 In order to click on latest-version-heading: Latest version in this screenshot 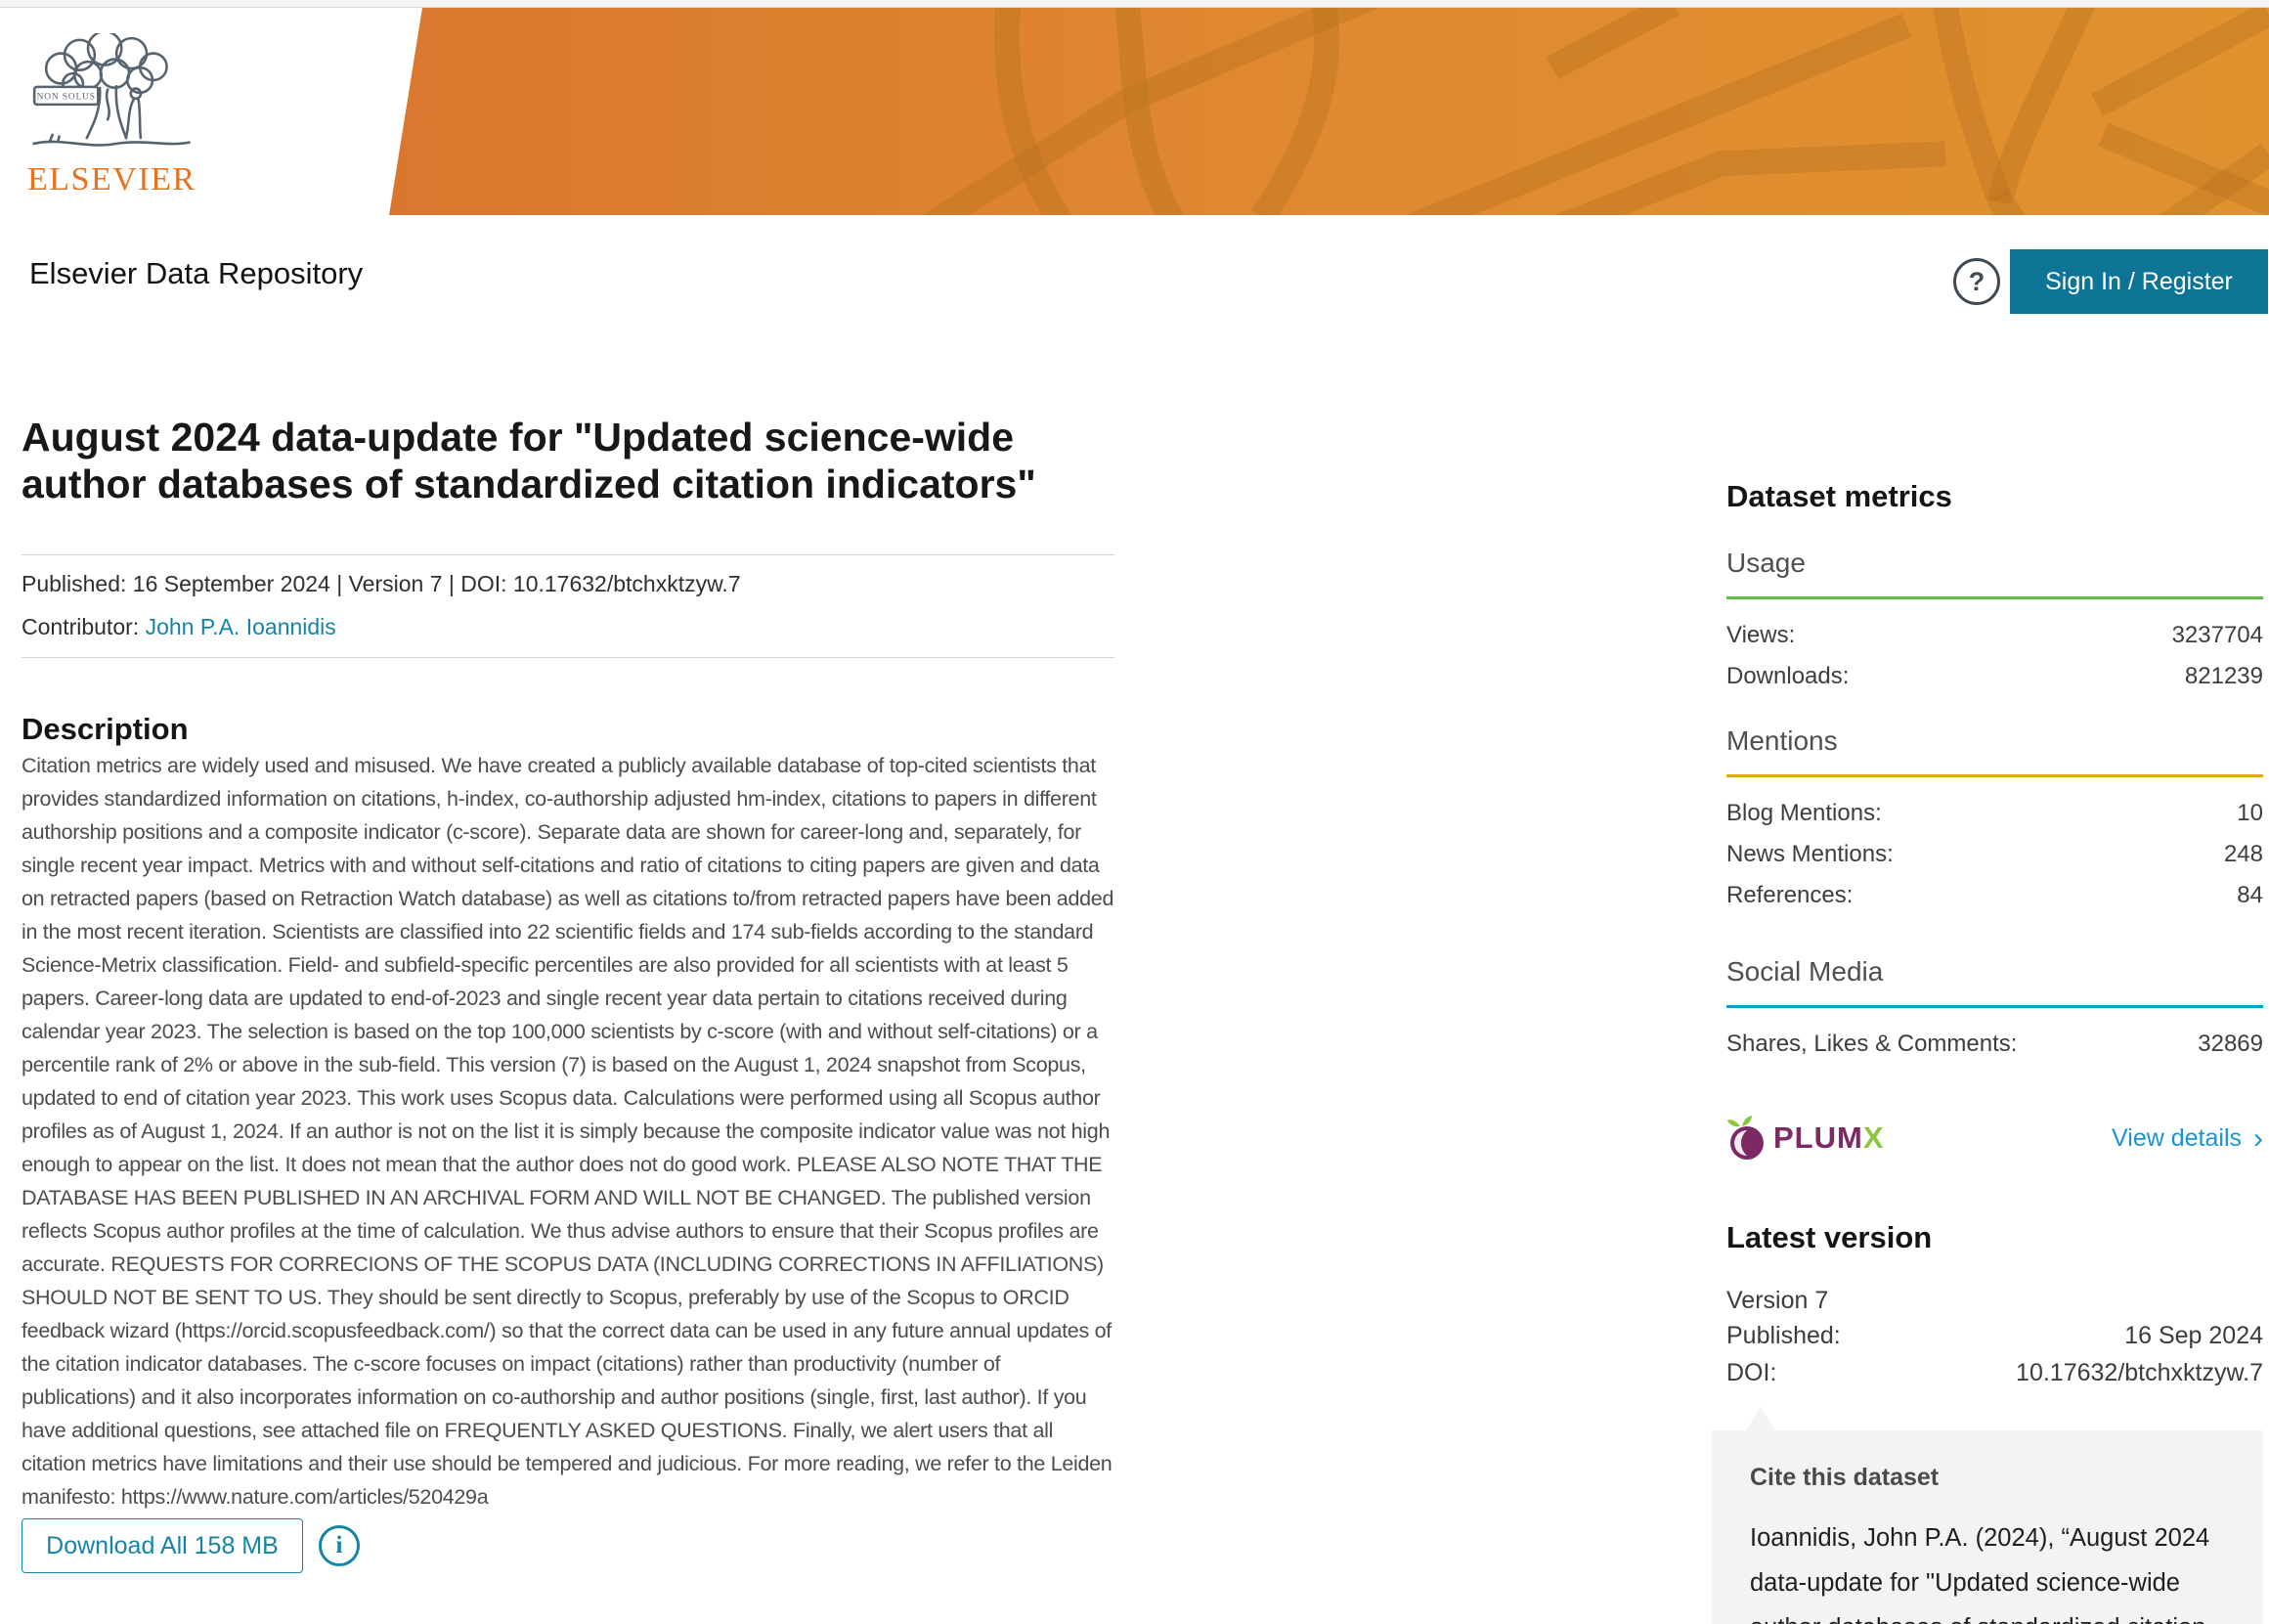, I will do `click(1829, 1237)`.